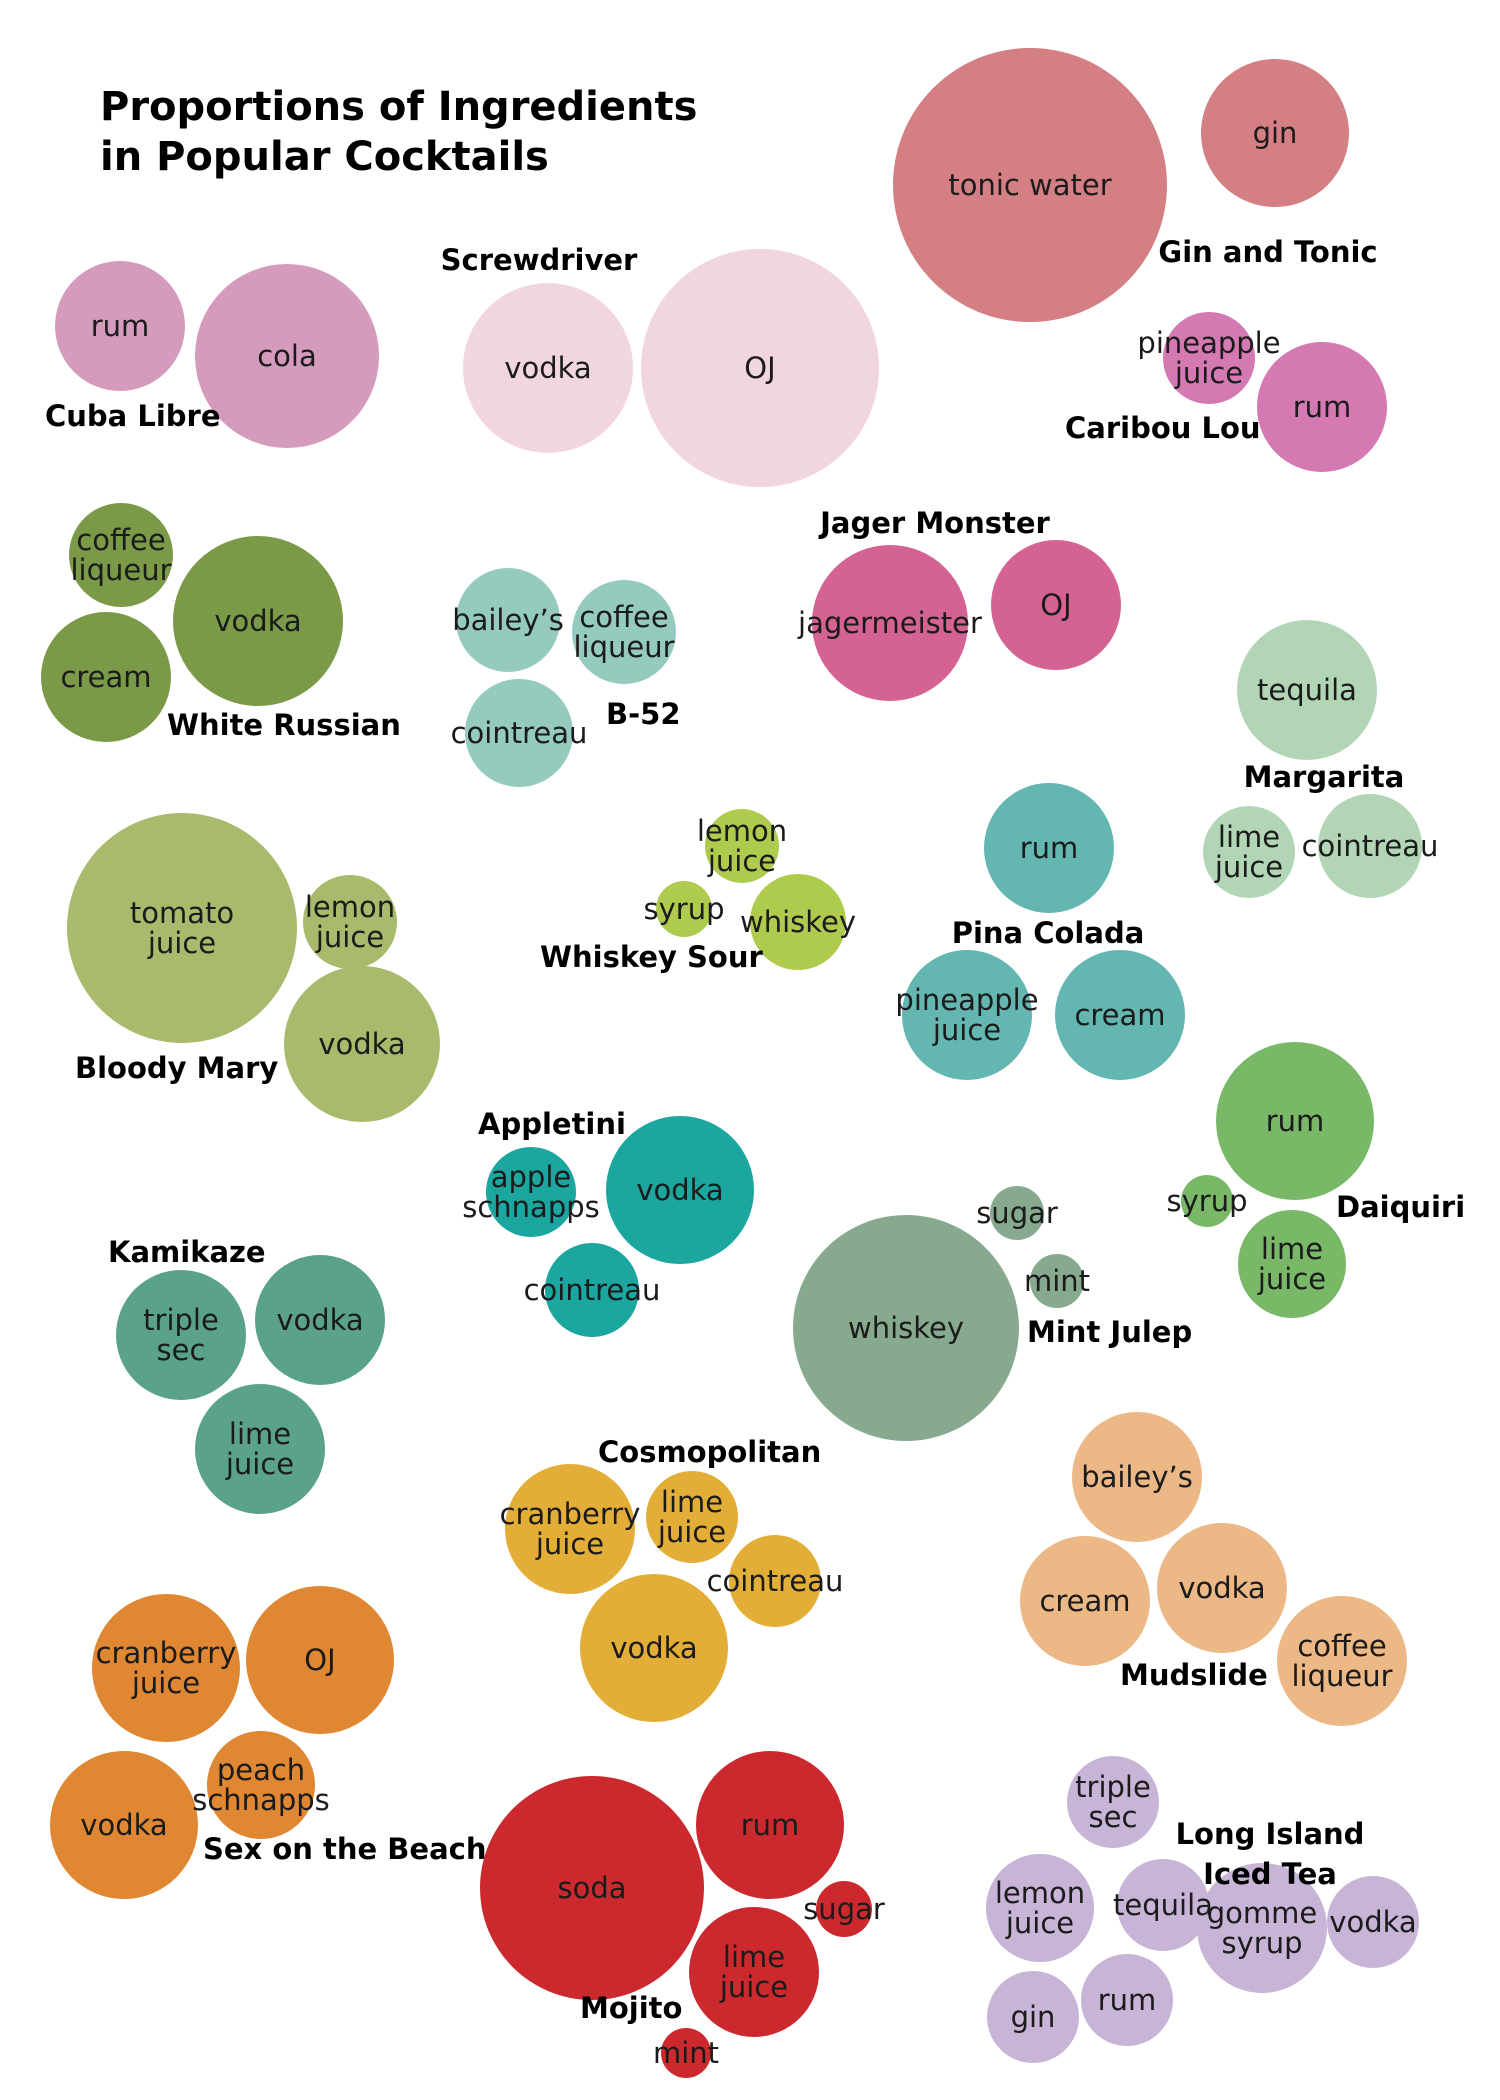  Describe the element at coordinates (759, 368) in the screenshot. I see `ingredient-label: OJ` at that location.